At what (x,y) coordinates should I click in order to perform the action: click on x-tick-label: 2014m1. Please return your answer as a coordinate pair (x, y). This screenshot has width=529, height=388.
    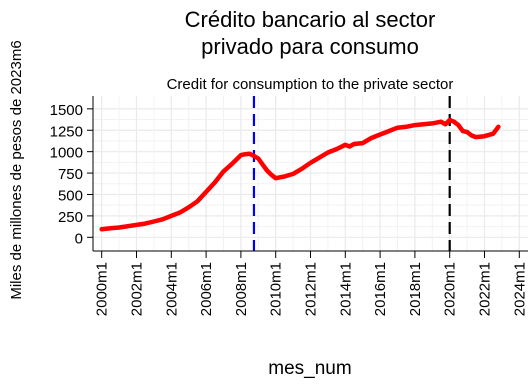
    Looking at the image, I should click on (345, 289).